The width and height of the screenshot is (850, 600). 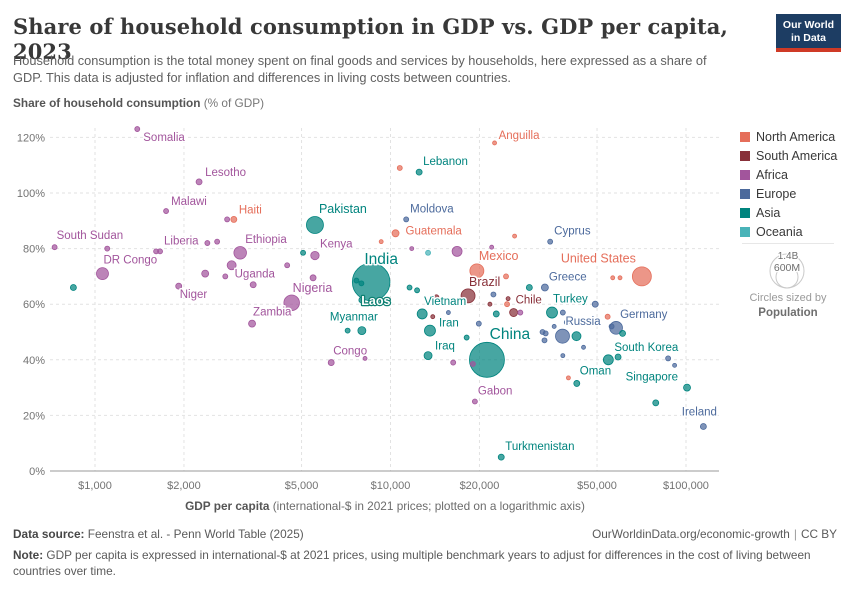 I want to click on data-point-nigeria, so click(x=291, y=303).